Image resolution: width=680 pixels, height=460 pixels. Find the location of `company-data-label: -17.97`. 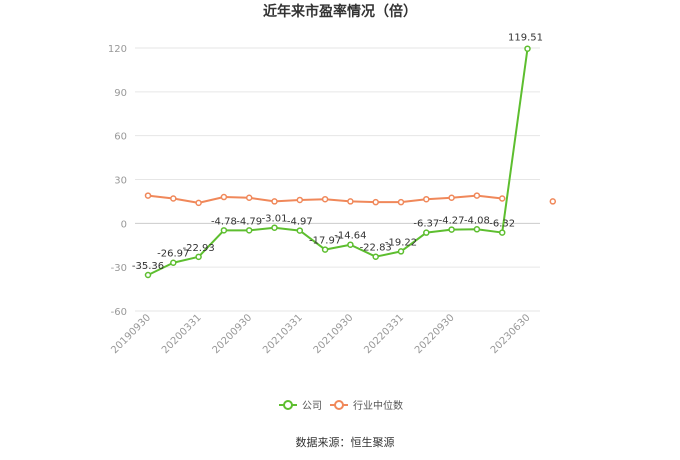

company-data-label: -17.97 is located at coordinates (325, 241).